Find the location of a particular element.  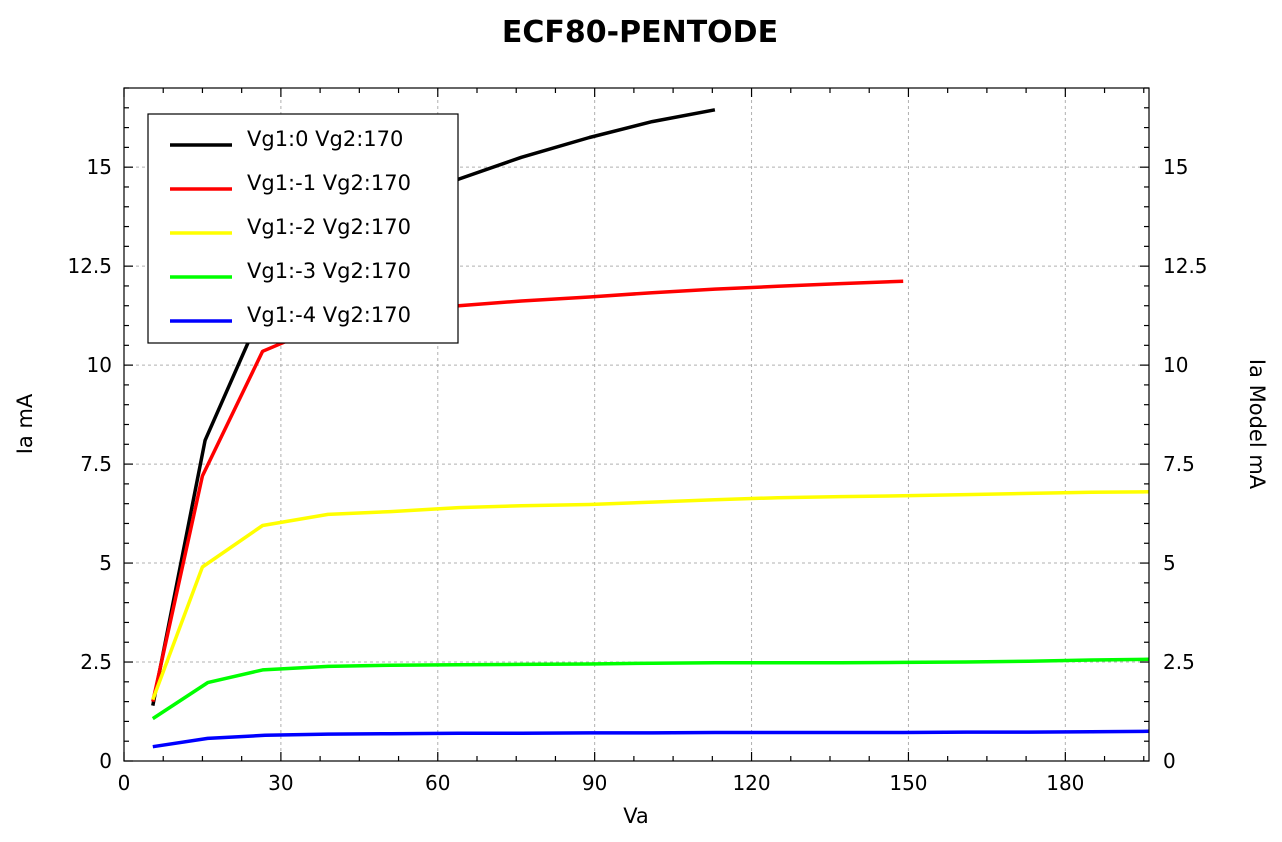

x-tick-label: 30 is located at coordinates (280, 783).